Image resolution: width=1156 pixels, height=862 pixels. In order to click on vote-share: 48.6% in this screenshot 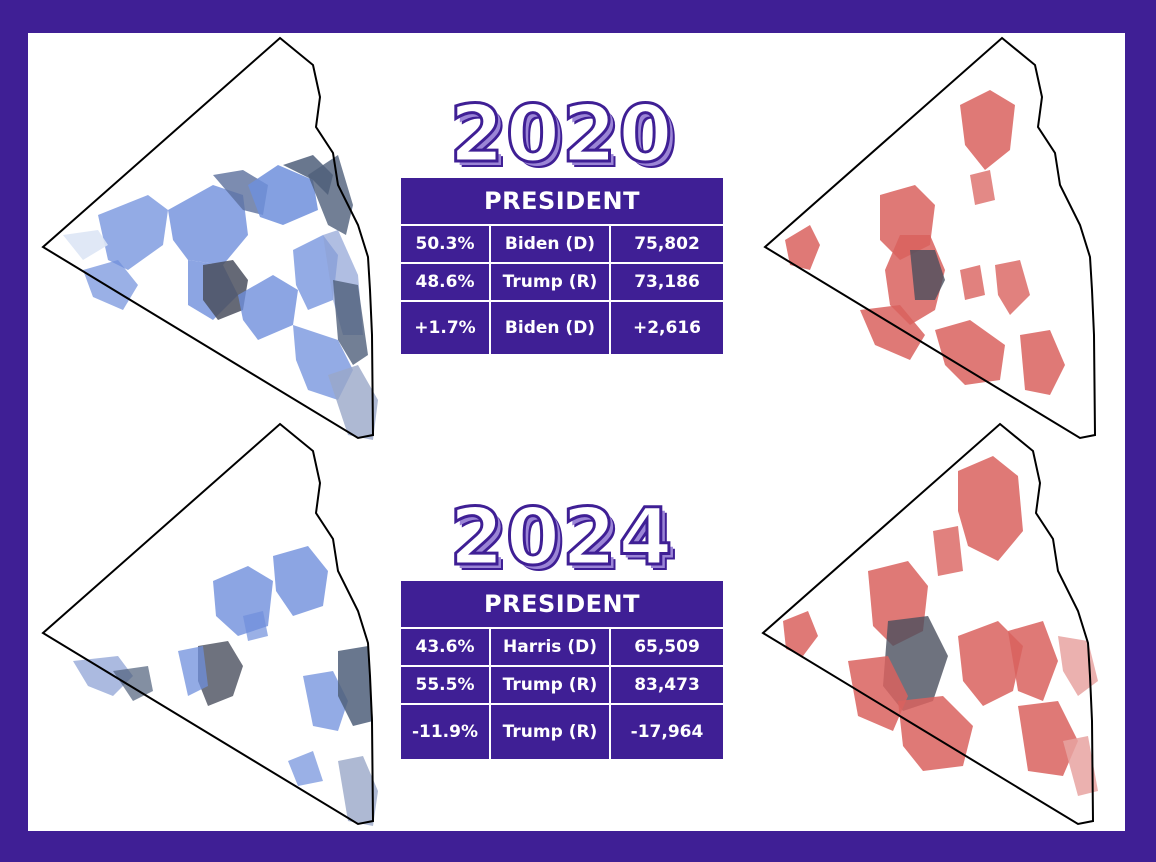, I will do `click(445, 282)`.